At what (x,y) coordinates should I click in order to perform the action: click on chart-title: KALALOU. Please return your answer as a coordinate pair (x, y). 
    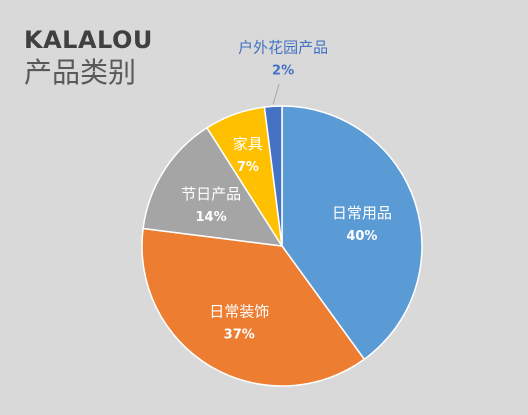
    Looking at the image, I should click on (88, 40).